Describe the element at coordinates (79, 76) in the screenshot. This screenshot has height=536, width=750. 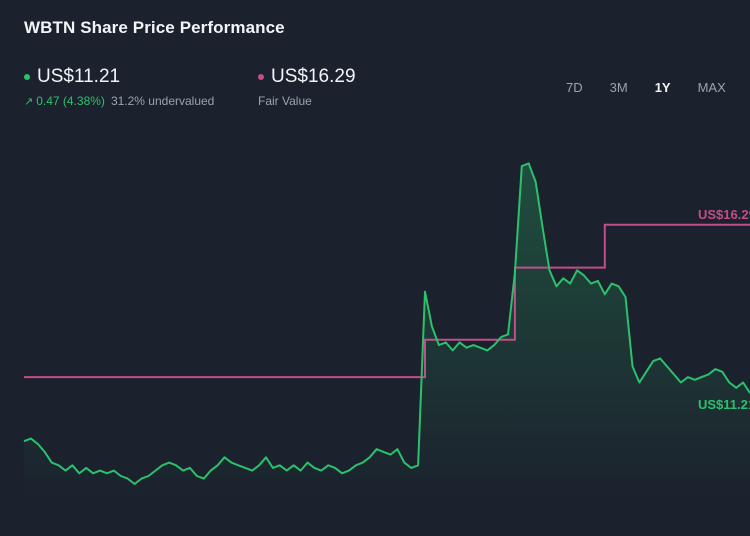
I see `share-price-value: US$11.21` at that location.